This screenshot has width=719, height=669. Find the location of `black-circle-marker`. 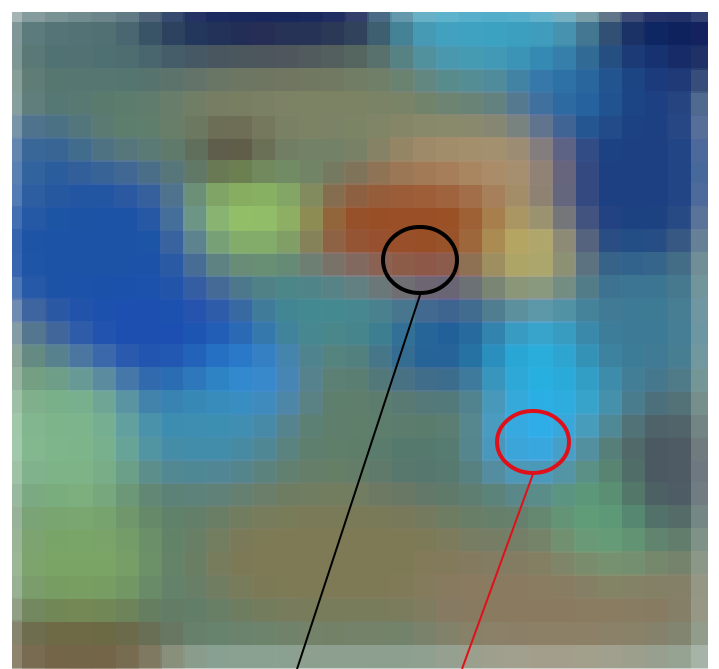

black-circle-marker is located at coordinates (420, 260).